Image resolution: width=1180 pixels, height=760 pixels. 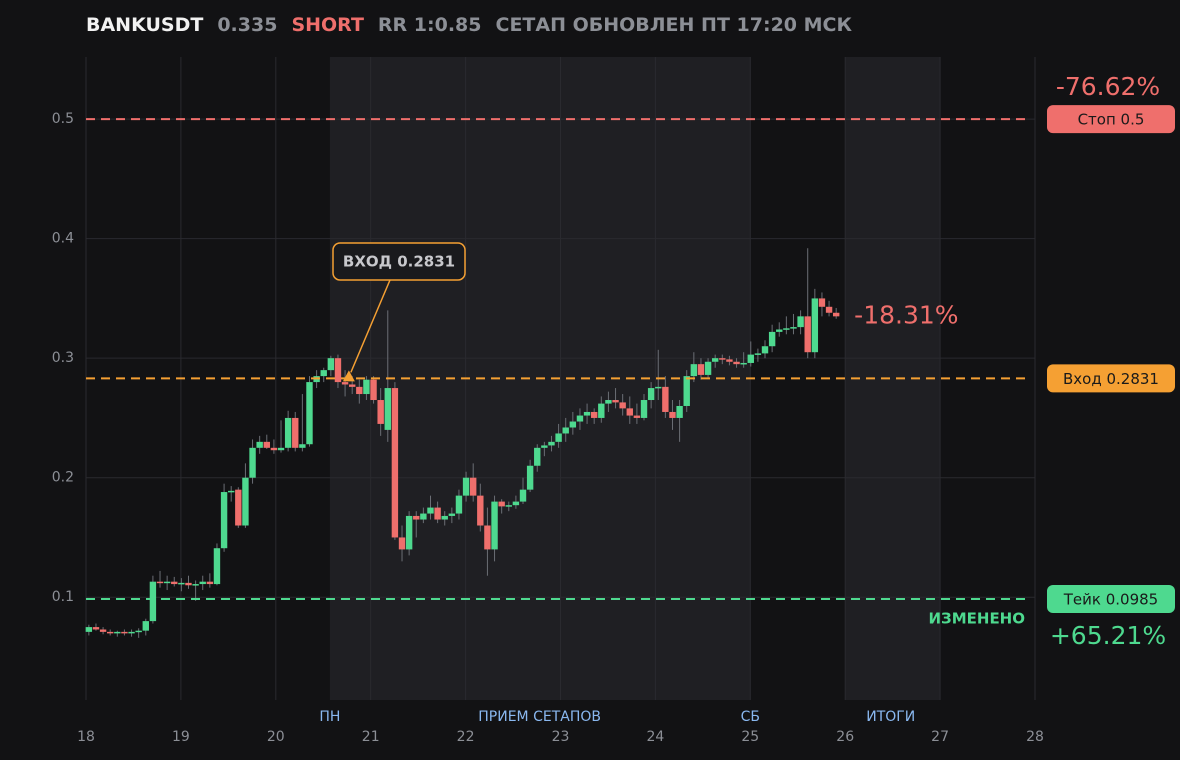 What do you see at coordinates (63, 478) in the screenshot?
I see `y-tick-label: 0.2` at bounding box center [63, 478].